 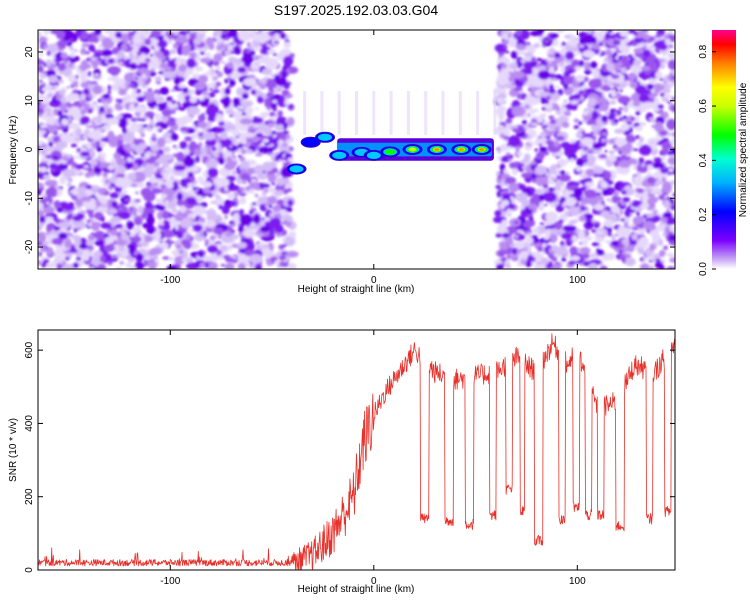 I want to click on signal-streak, so click(x=322, y=113).